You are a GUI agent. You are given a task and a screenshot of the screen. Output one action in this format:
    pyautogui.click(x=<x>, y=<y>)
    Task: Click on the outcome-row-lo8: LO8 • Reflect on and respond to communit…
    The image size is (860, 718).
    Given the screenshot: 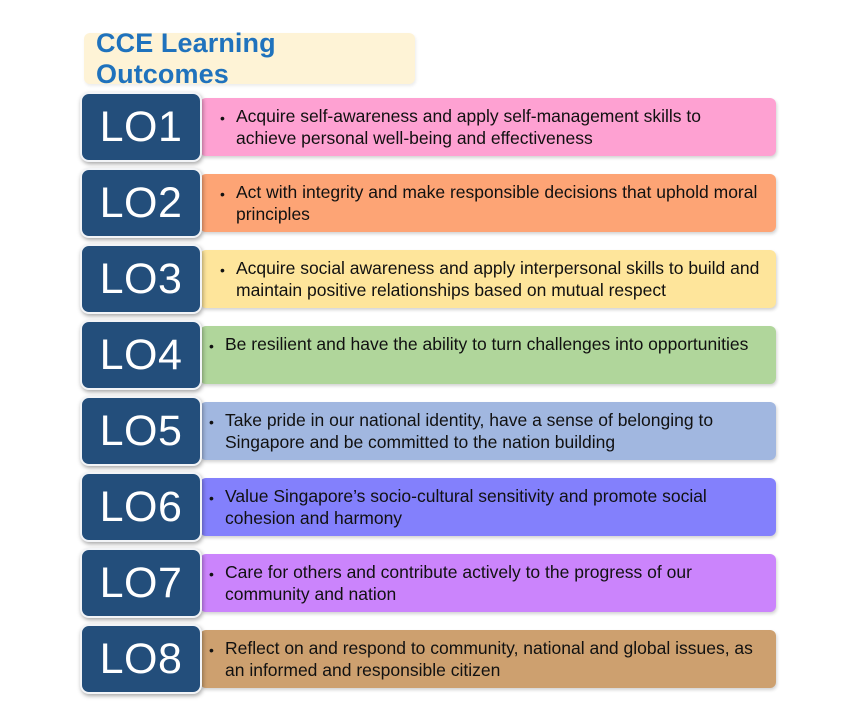 What is the action you would take?
    pyautogui.click(x=430, y=659)
    